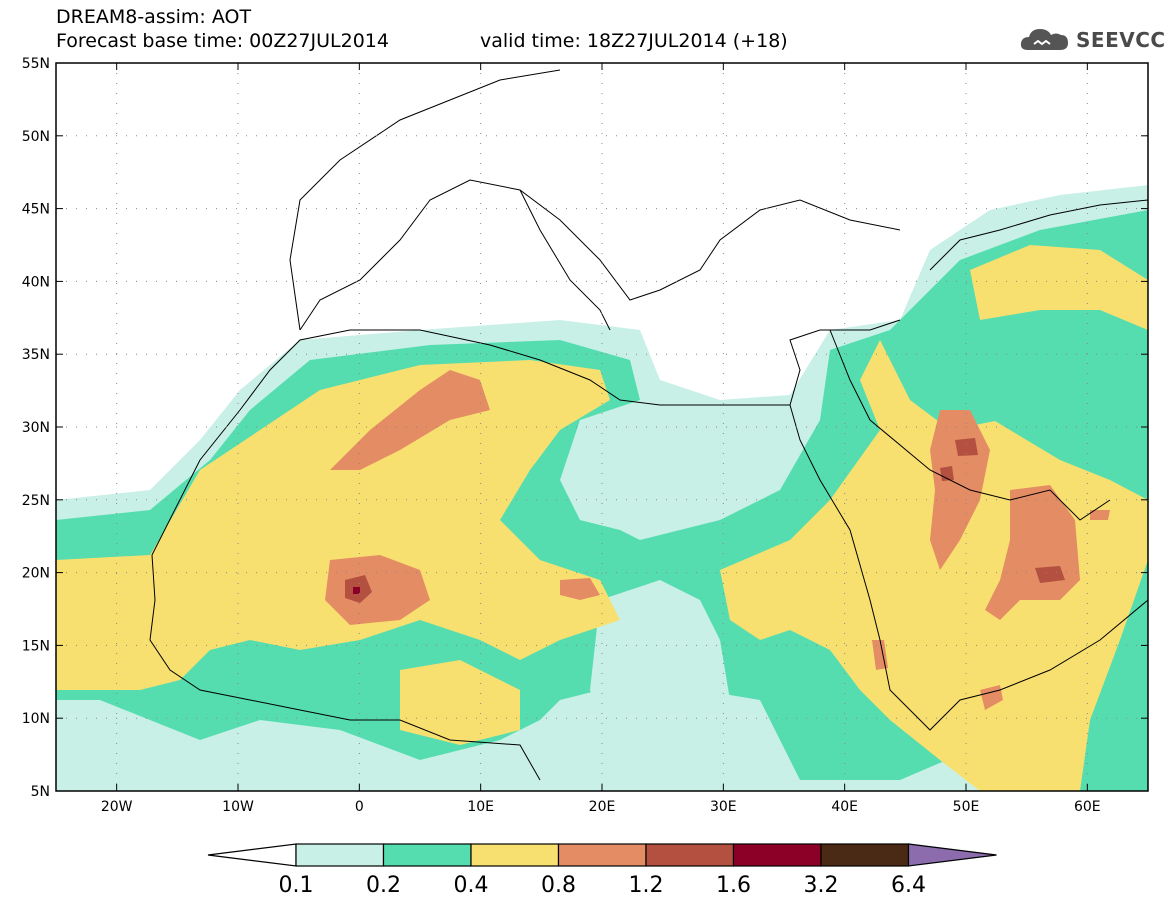 This screenshot has width=1165, height=905. What do you see at coordinates (36, 355) in the screenshot?
I see `lat-tick-label: 35N` at bounding box center [36, 355].